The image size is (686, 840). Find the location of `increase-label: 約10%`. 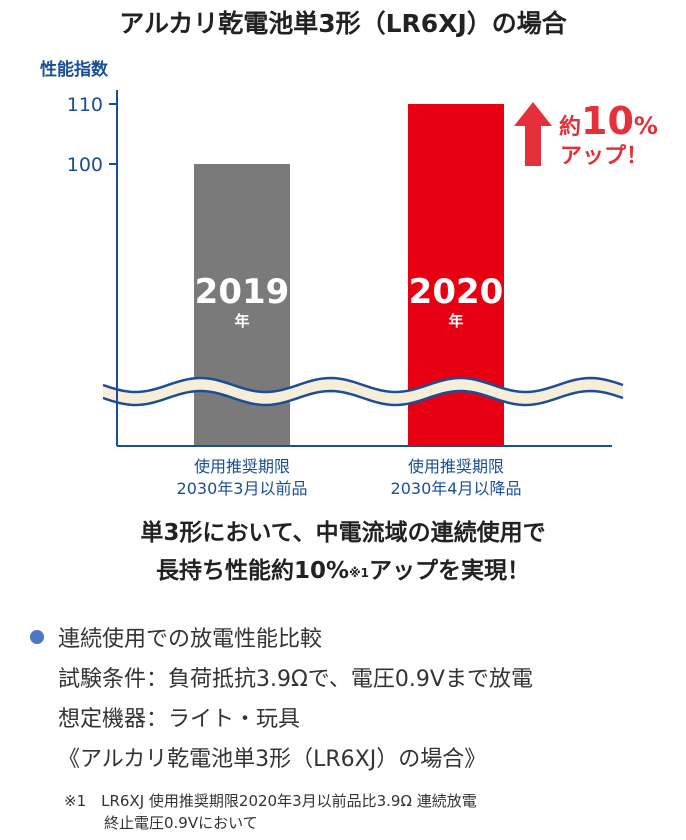

increase-label: 約10% is located at coordinates (608, 121).